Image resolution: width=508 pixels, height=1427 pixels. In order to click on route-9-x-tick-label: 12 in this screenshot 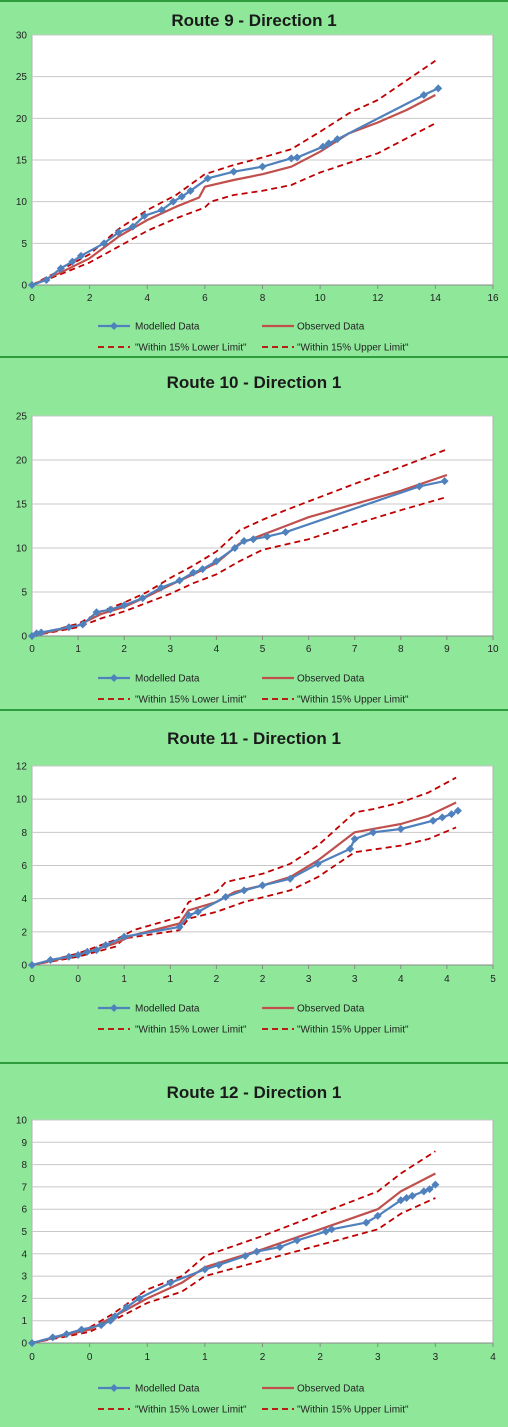, I will do `click(378, 298)`.